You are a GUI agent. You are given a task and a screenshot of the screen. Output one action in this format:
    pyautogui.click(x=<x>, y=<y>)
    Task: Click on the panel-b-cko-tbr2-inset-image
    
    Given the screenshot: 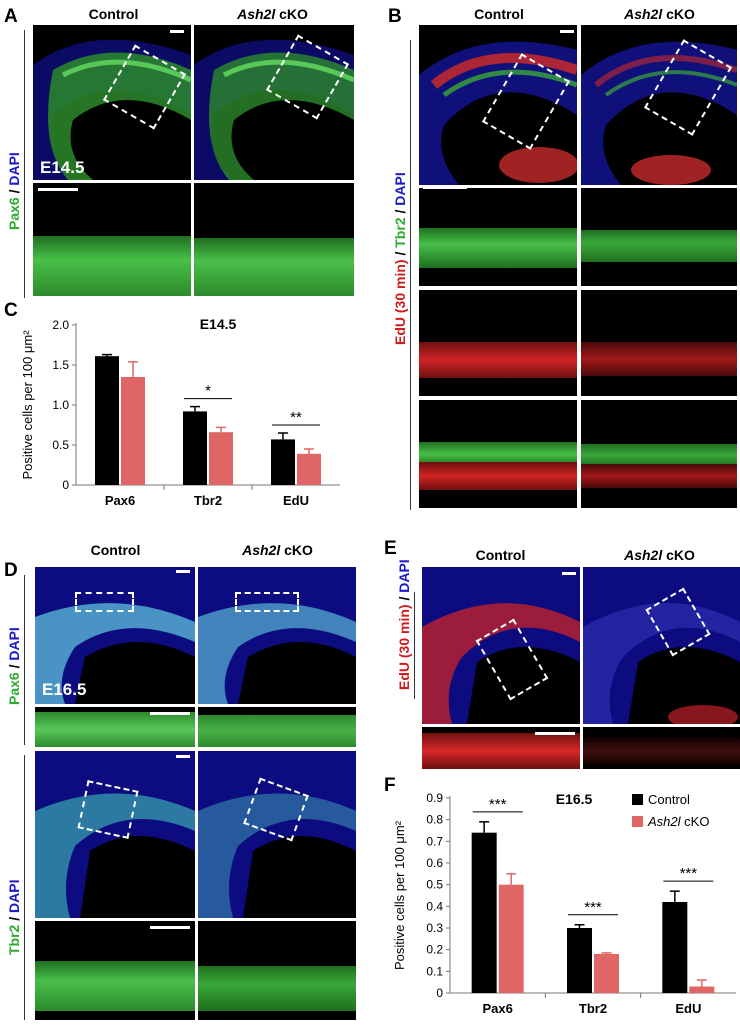 What is the action you would take?
    pyautogui.click(x=659, y=237)
    